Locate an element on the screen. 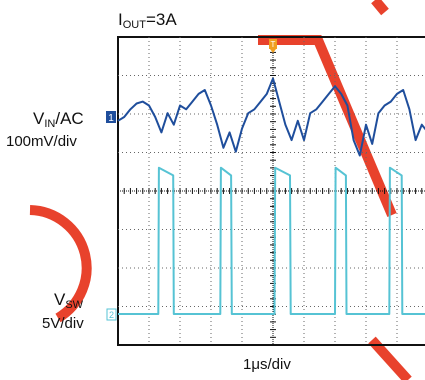  vsw-channel-marker: 2 is located at coordinates (111, 314).